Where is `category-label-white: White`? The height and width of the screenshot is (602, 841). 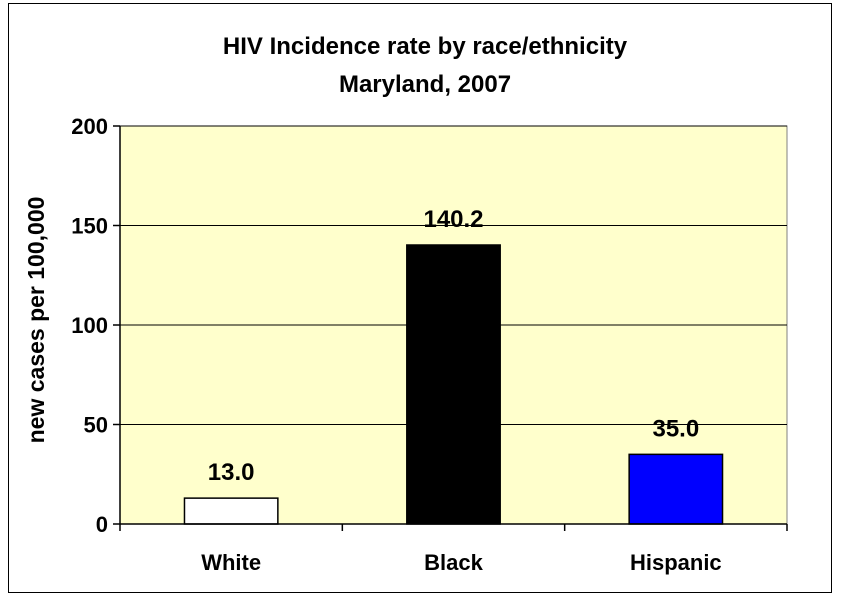
category-label-white: White is located at coordinates (231, 562).